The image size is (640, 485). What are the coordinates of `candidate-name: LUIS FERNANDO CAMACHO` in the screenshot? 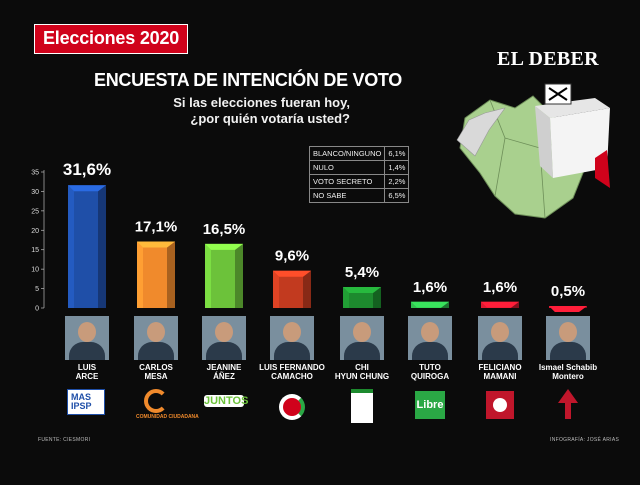 It's located at (292, 372).